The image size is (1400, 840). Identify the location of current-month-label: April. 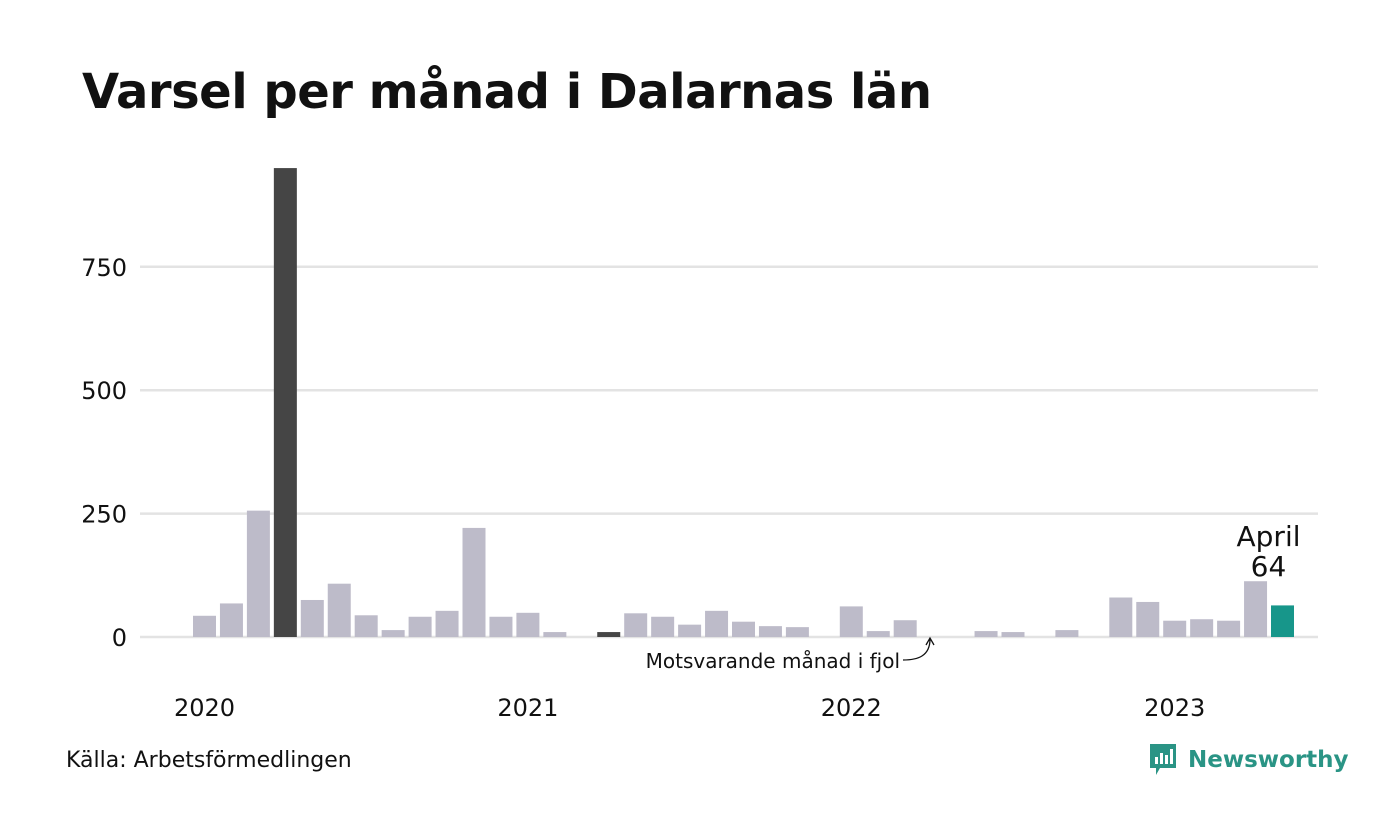
(1269, 536).